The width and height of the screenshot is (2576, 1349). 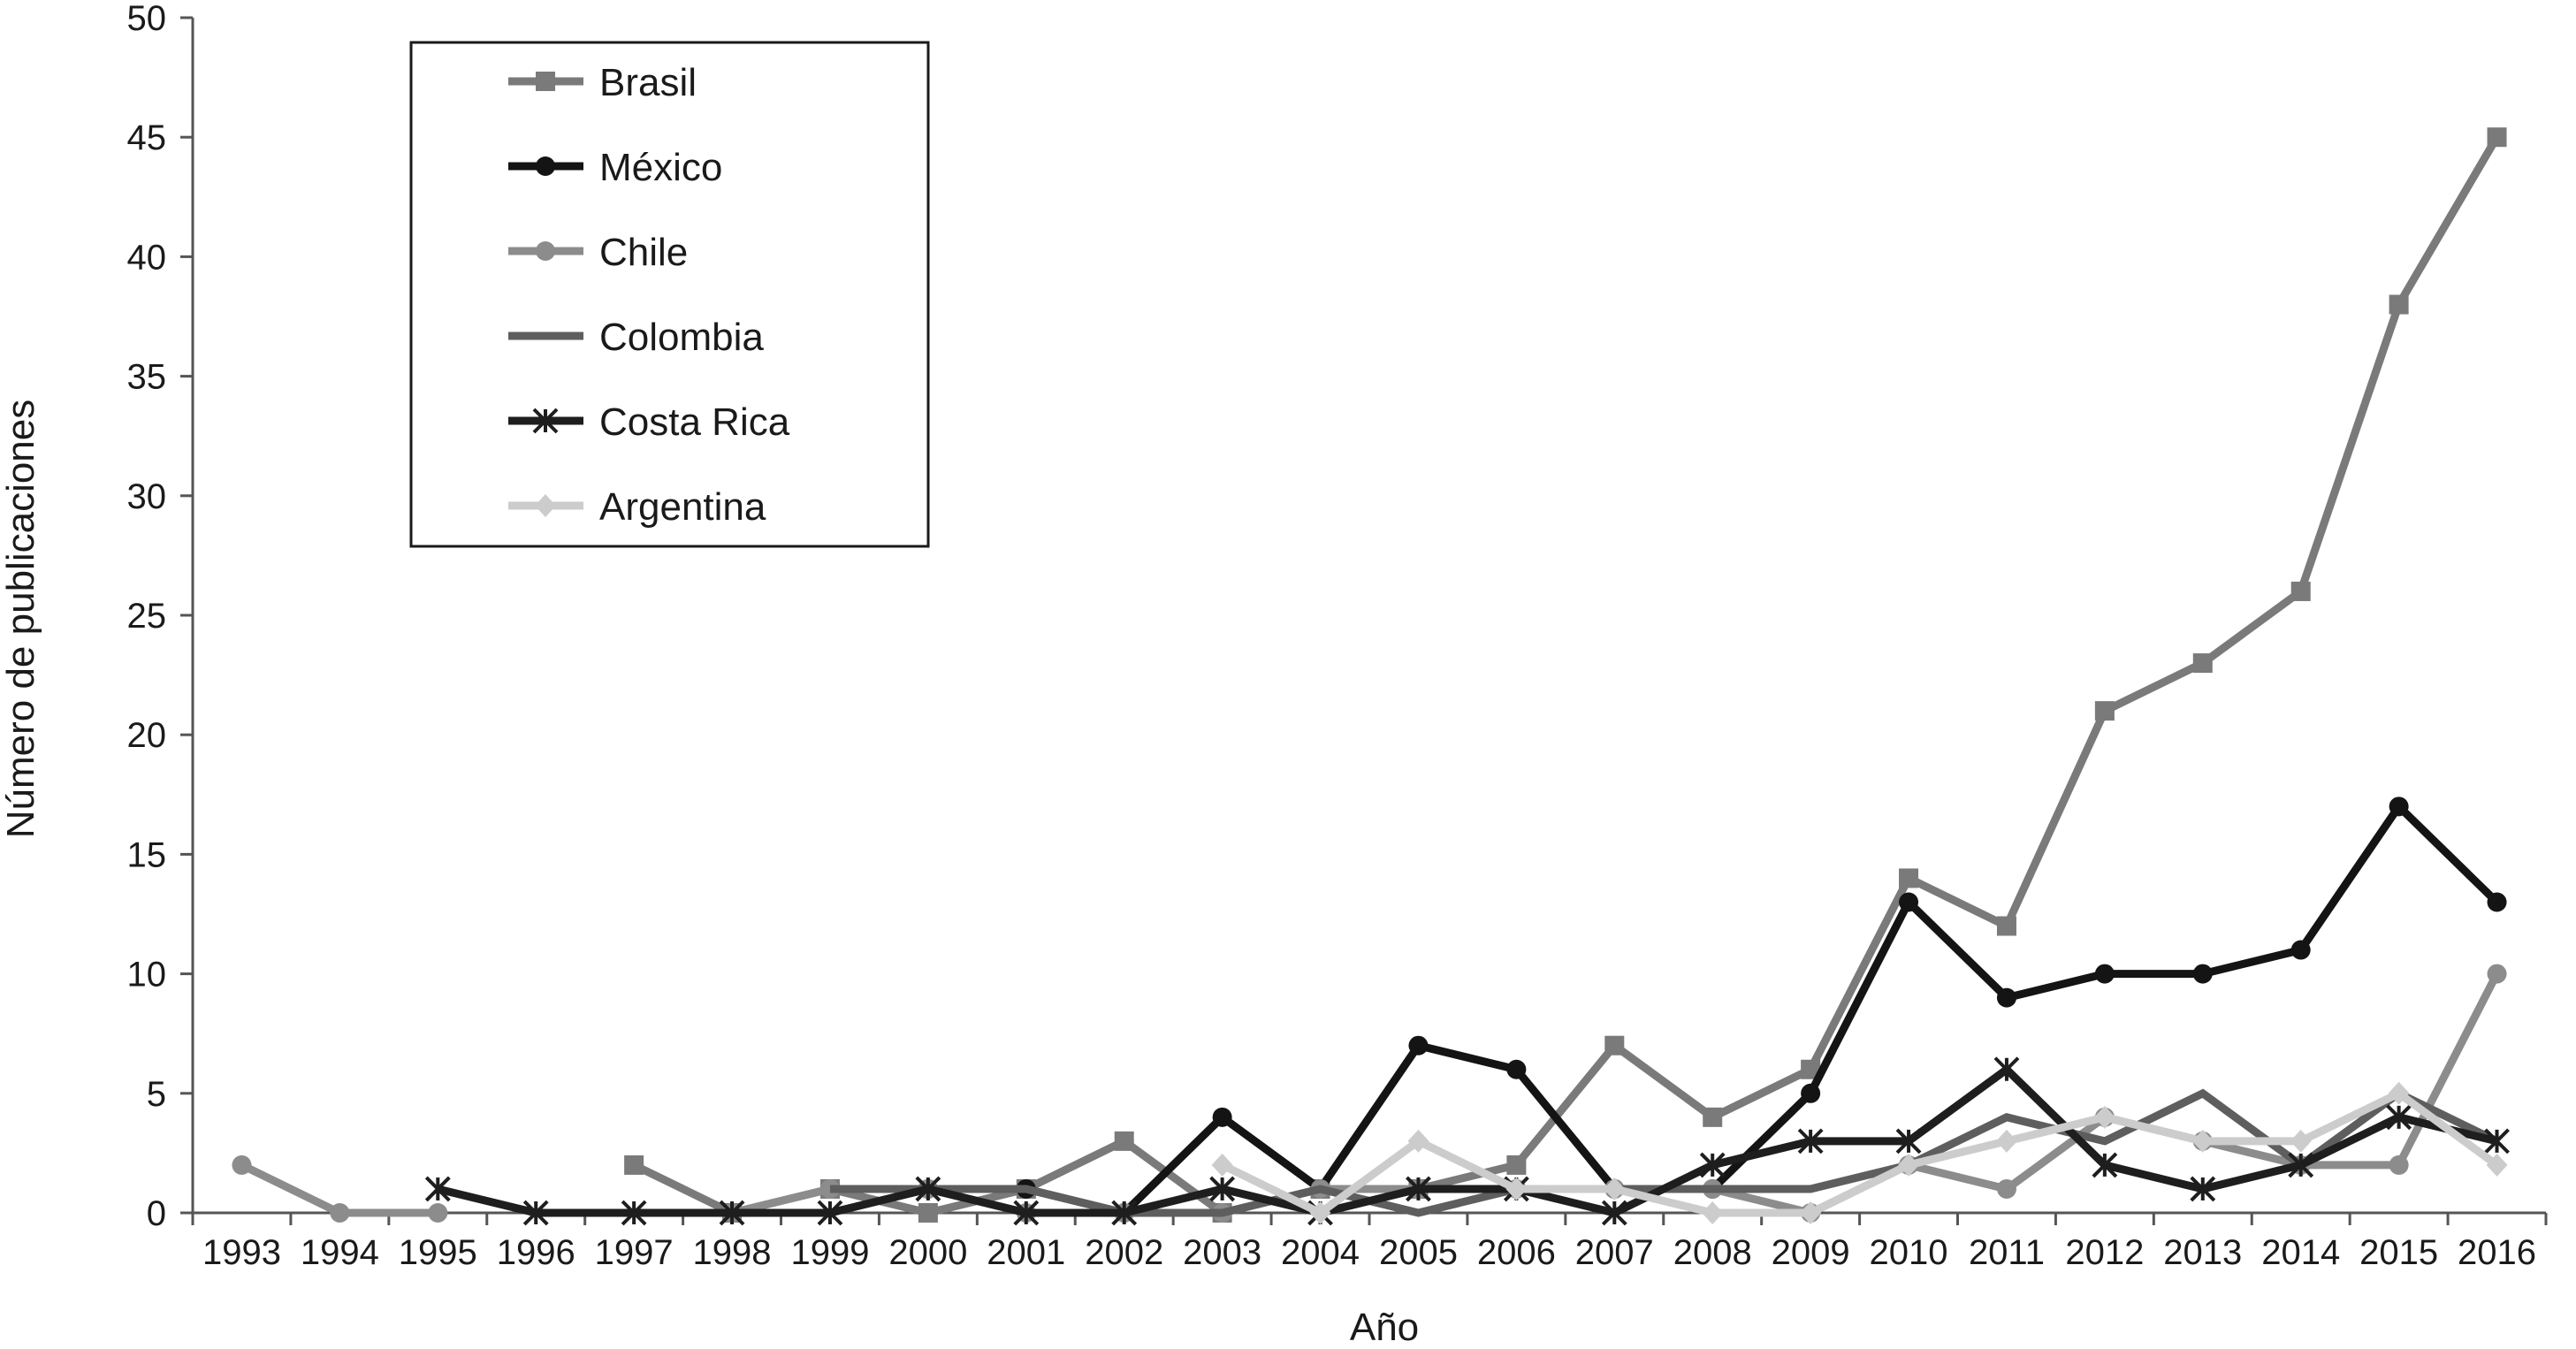 I want to click on series-argentina, so click(x=1859, y=1152).